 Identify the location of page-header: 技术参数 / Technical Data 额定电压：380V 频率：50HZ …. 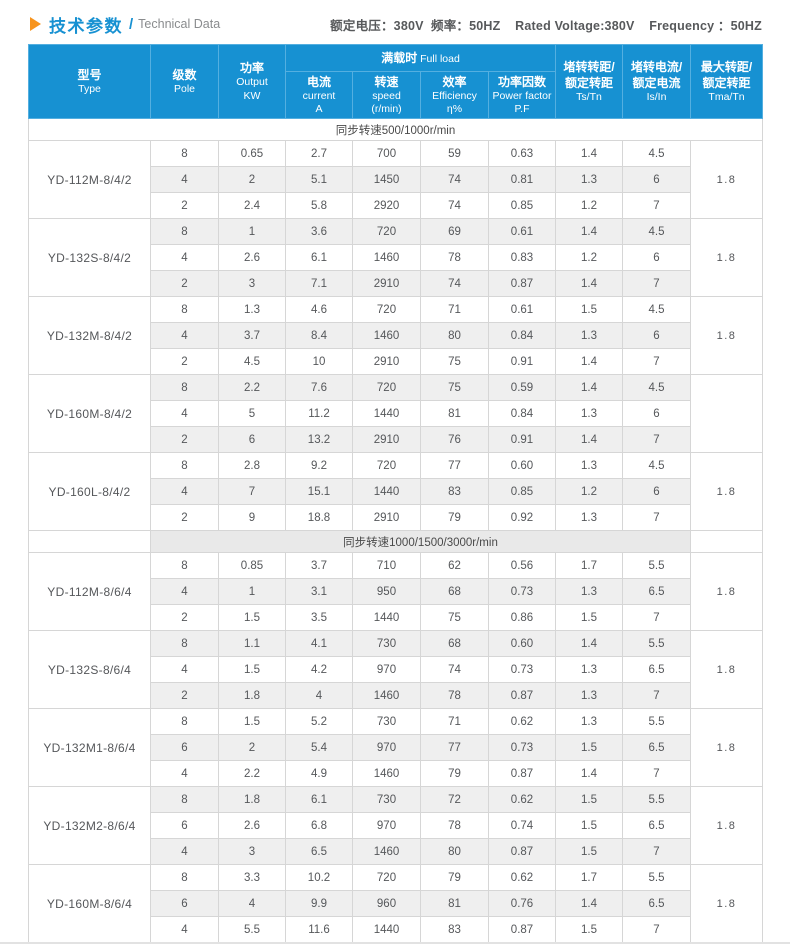
(395, 22).